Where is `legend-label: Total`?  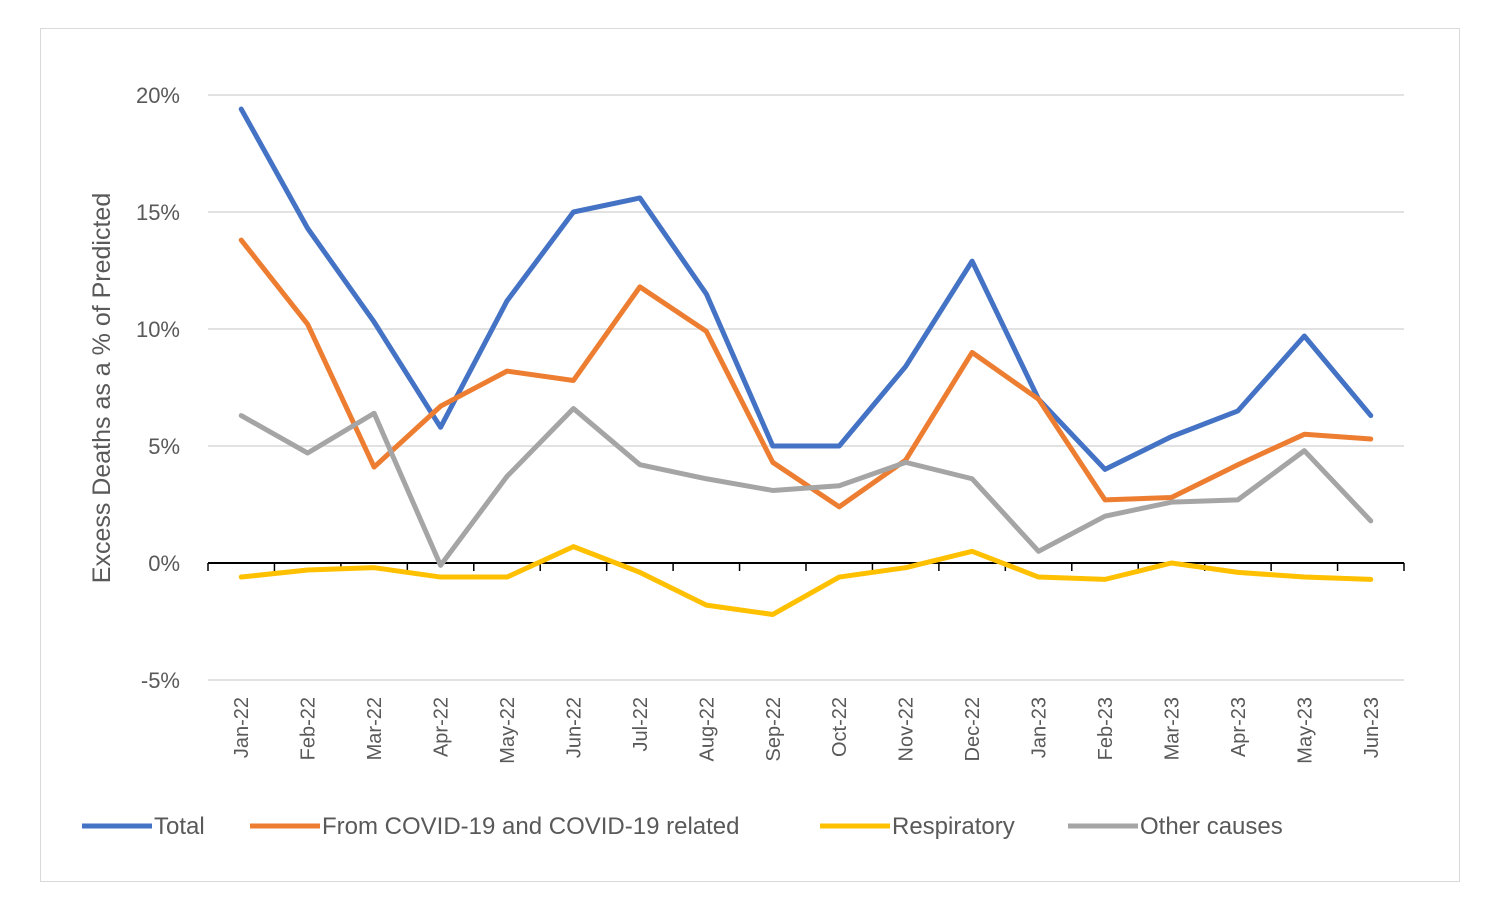 legend-label: Total is located at coordinates (179, 826).